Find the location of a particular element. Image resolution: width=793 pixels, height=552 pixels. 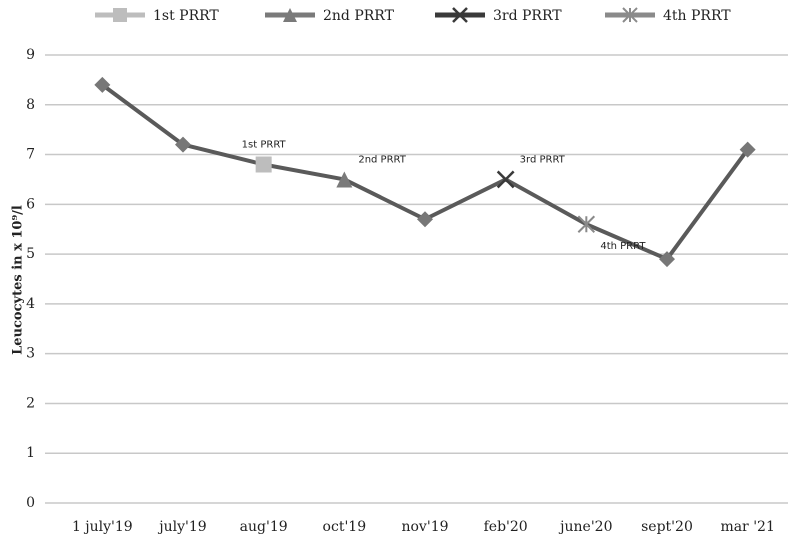

y-tick-label: 1 is located at coordinates (30, 453).